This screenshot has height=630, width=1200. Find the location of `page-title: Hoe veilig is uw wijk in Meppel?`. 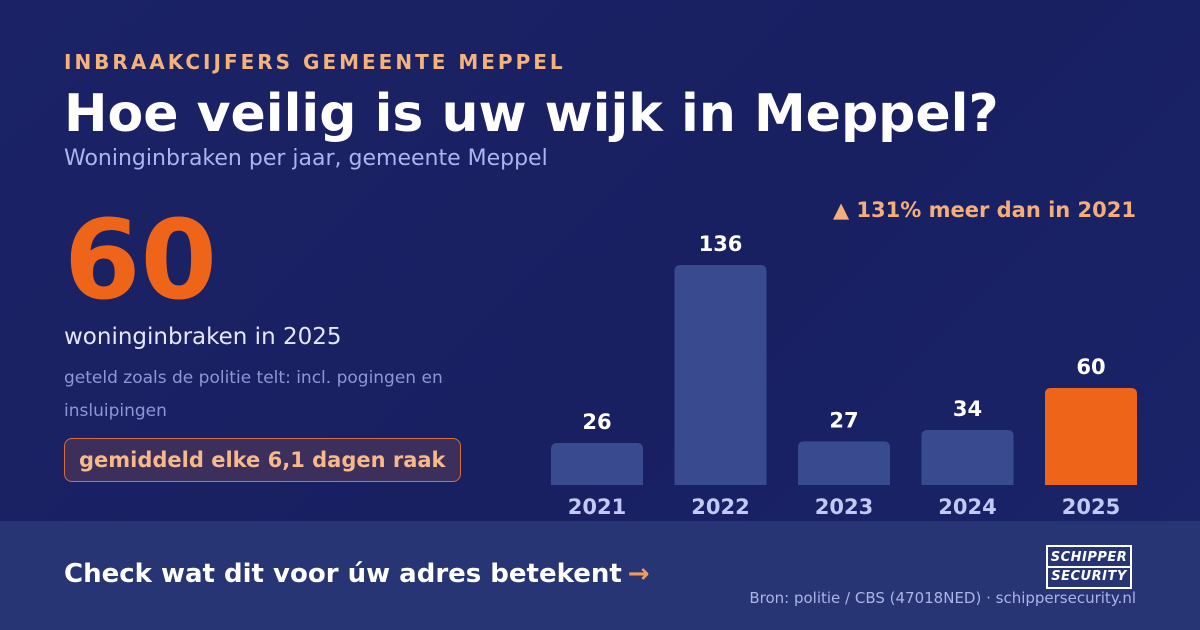

page-title: Hoe veilig is uw wijk in Meppel? is located at coordinates (531, 114).